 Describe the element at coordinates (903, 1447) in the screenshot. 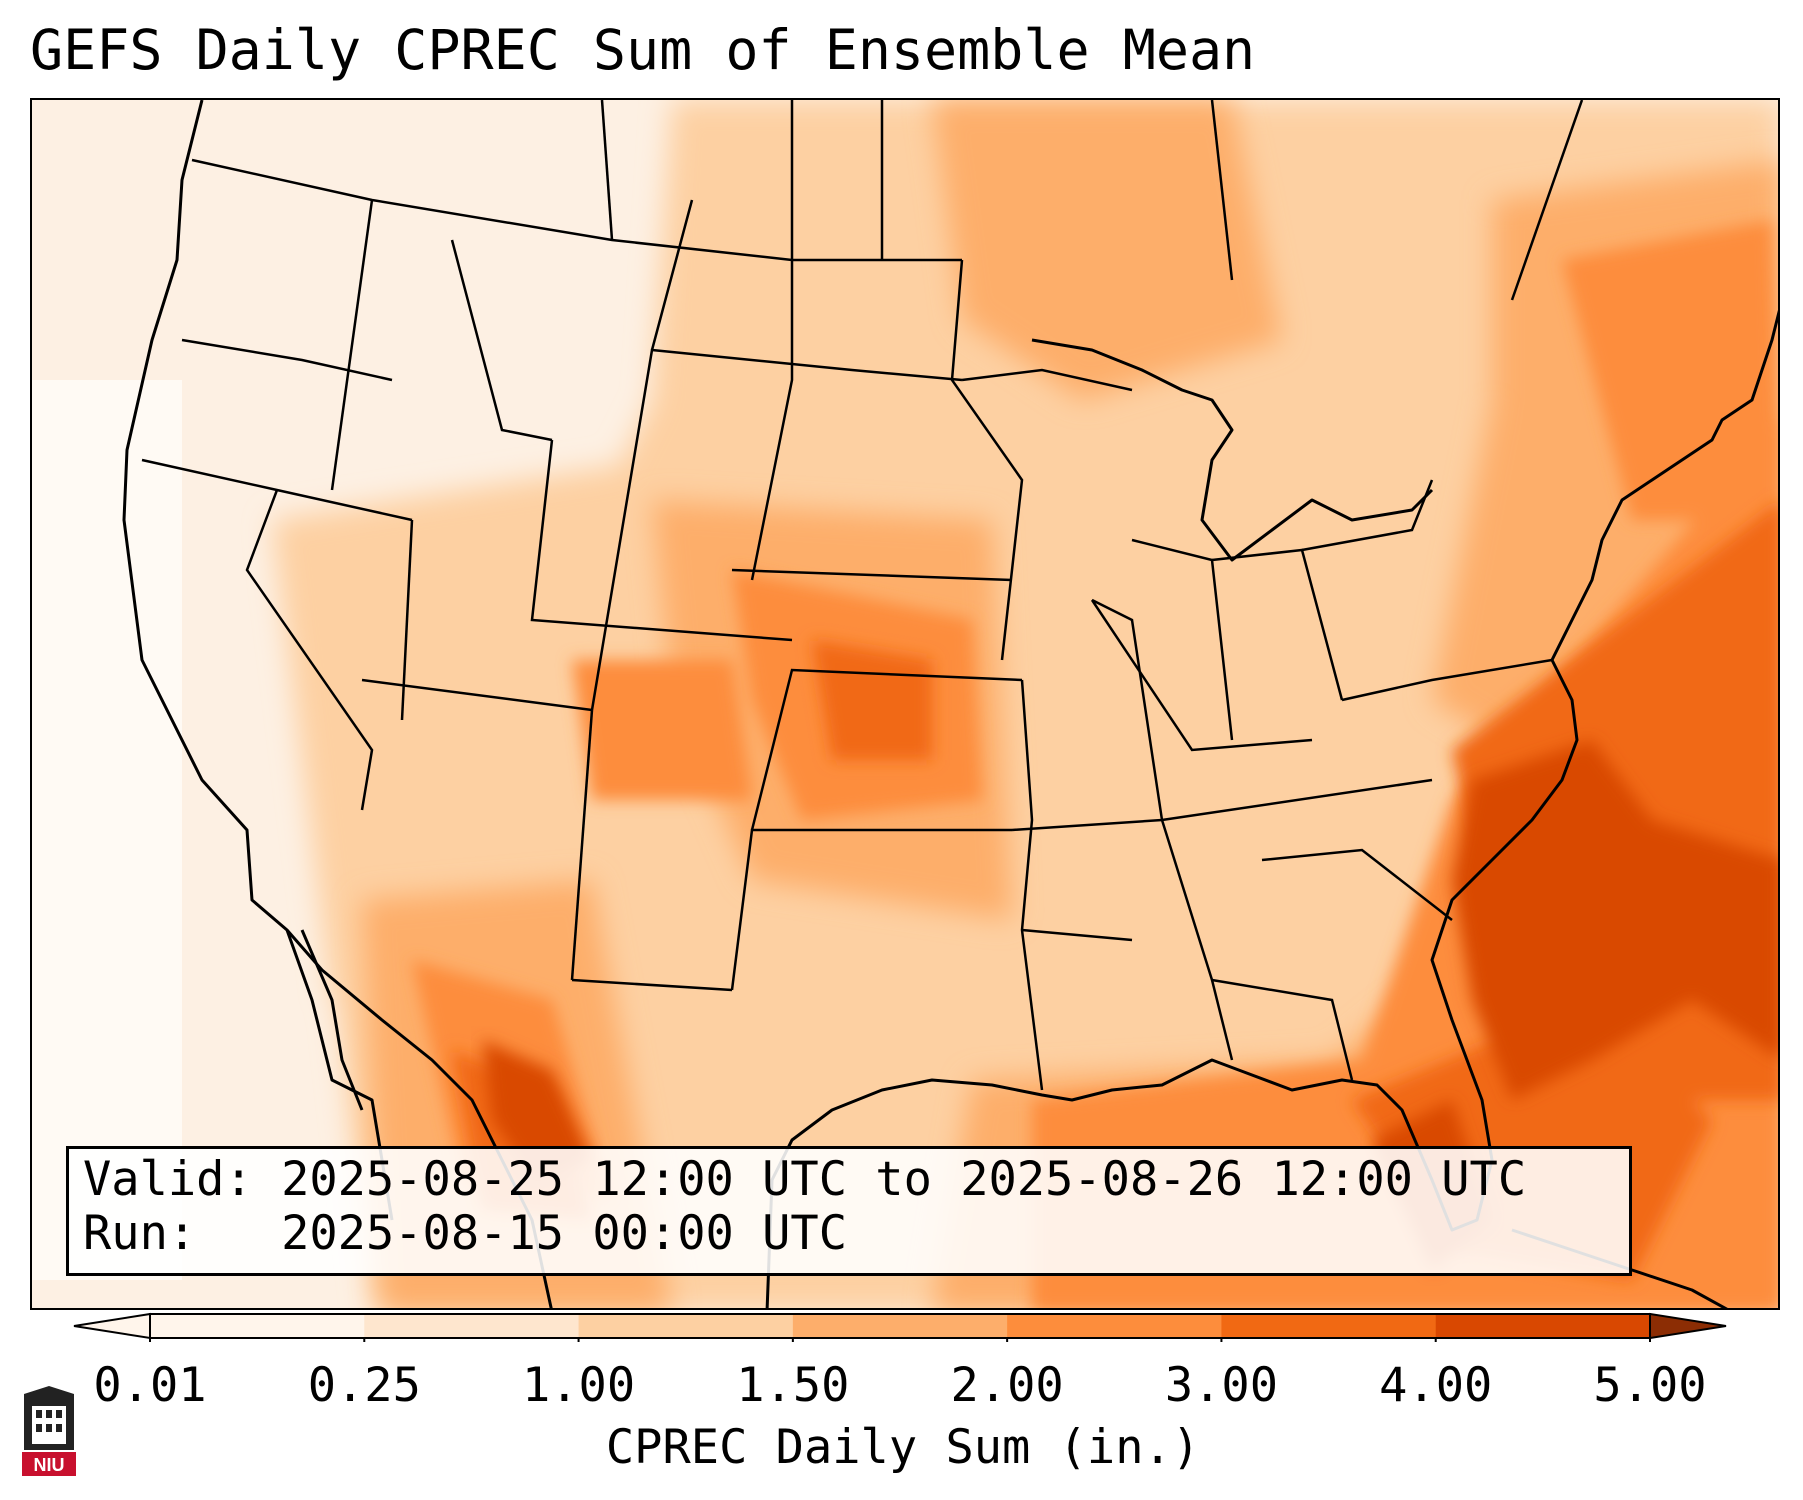

I see `colorbar-label: CPREC Daily Sum (in.)` at that location.